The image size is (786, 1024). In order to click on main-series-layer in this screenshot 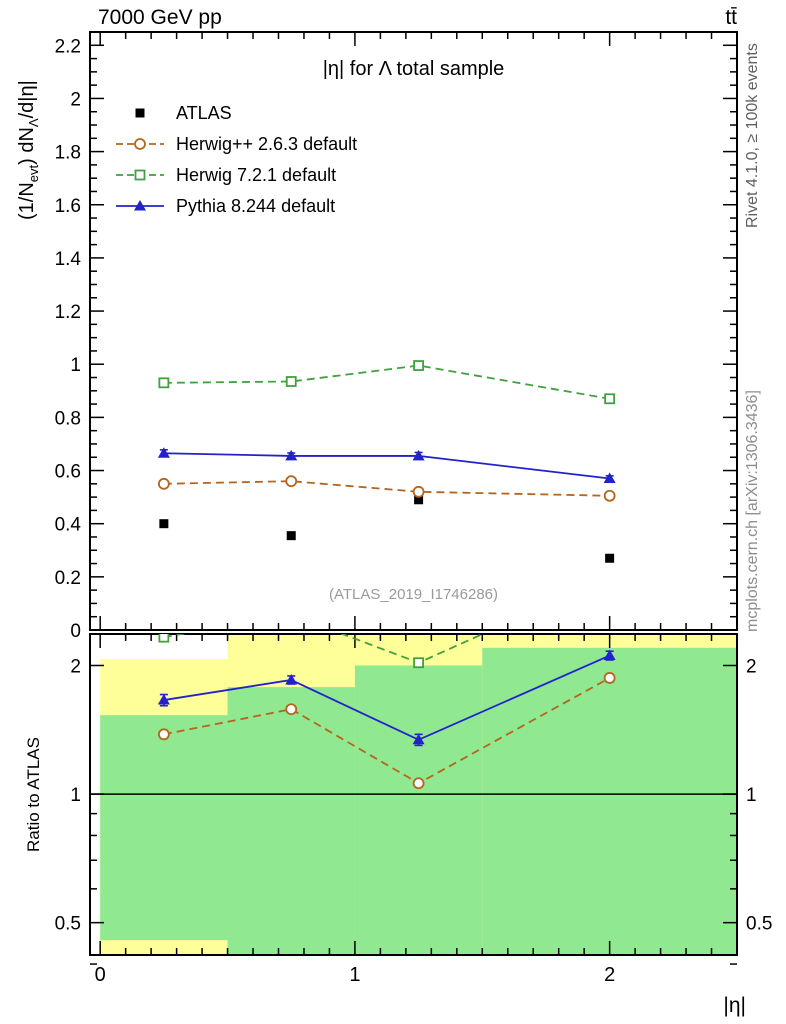, I will do `click(386, 461)`.